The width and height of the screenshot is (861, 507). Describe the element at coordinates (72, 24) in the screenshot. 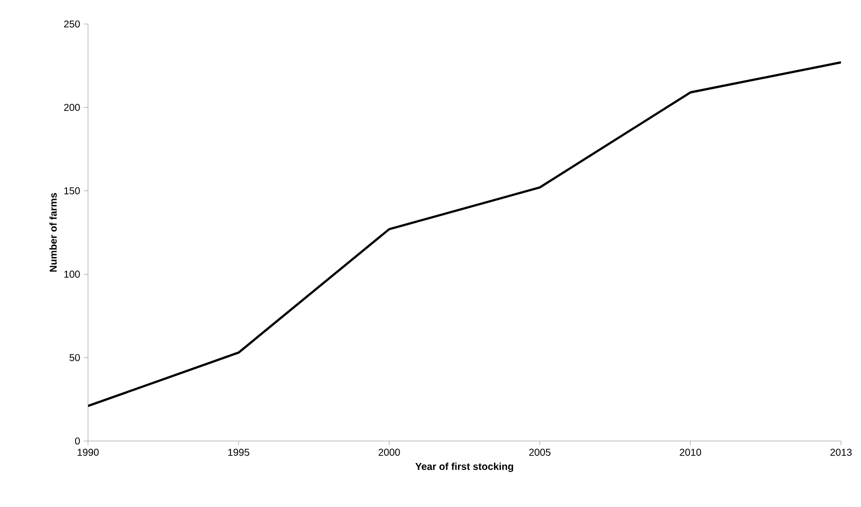

I see `y-tick-label: 250` at that location.